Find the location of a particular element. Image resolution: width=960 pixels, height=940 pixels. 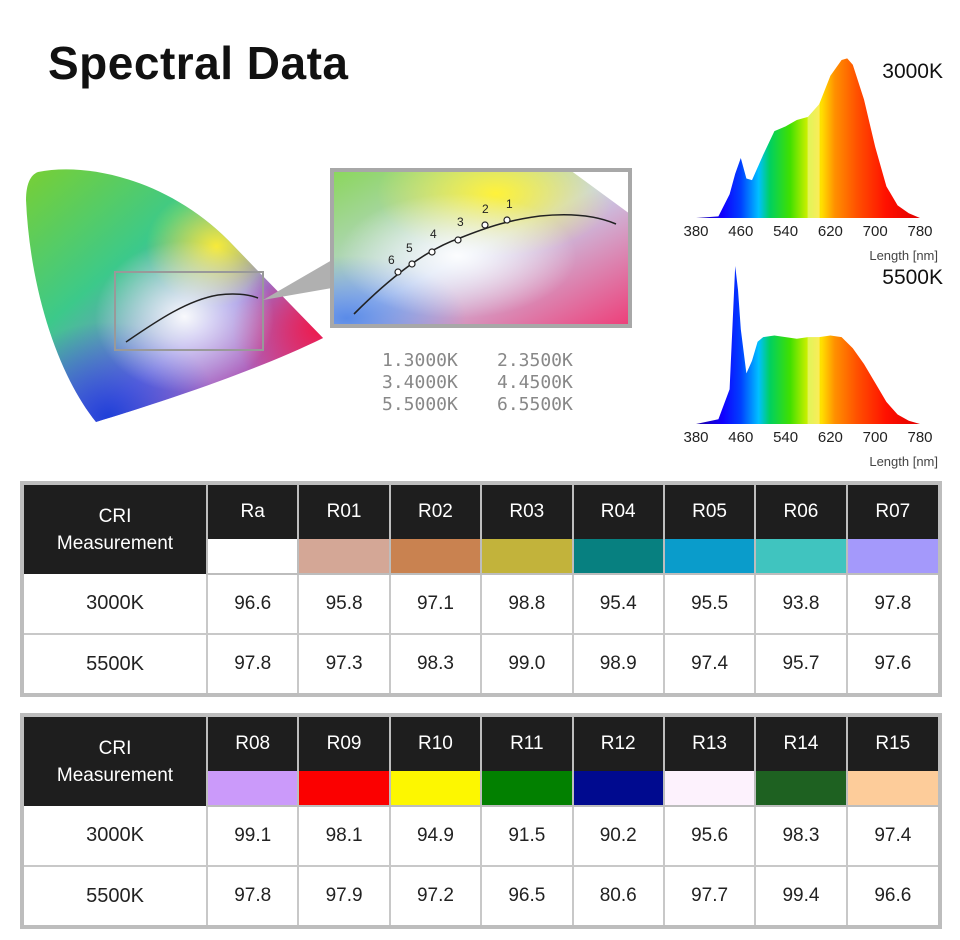

spectrum-title: 5500K is located at coordinates (912, 277).